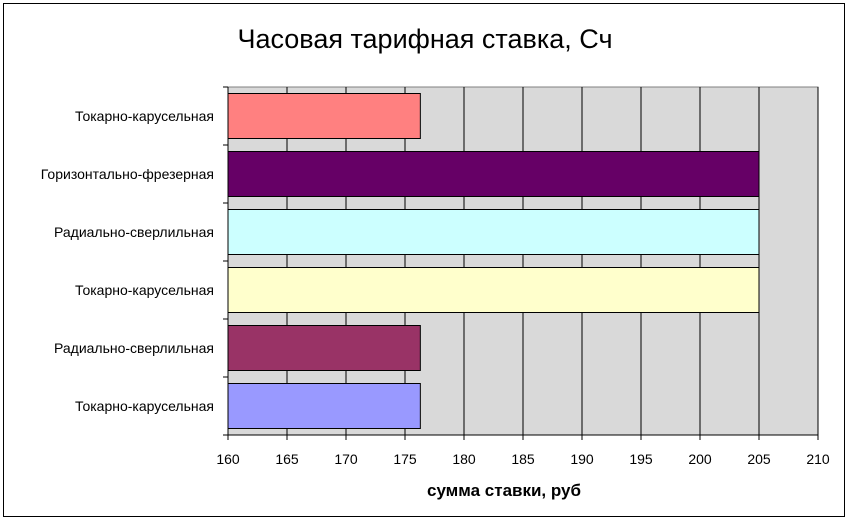  What do you see at coordinates (464, 459) in the screenshot?
I see `x-tick-label: 180` at bounding box center [464, 459].